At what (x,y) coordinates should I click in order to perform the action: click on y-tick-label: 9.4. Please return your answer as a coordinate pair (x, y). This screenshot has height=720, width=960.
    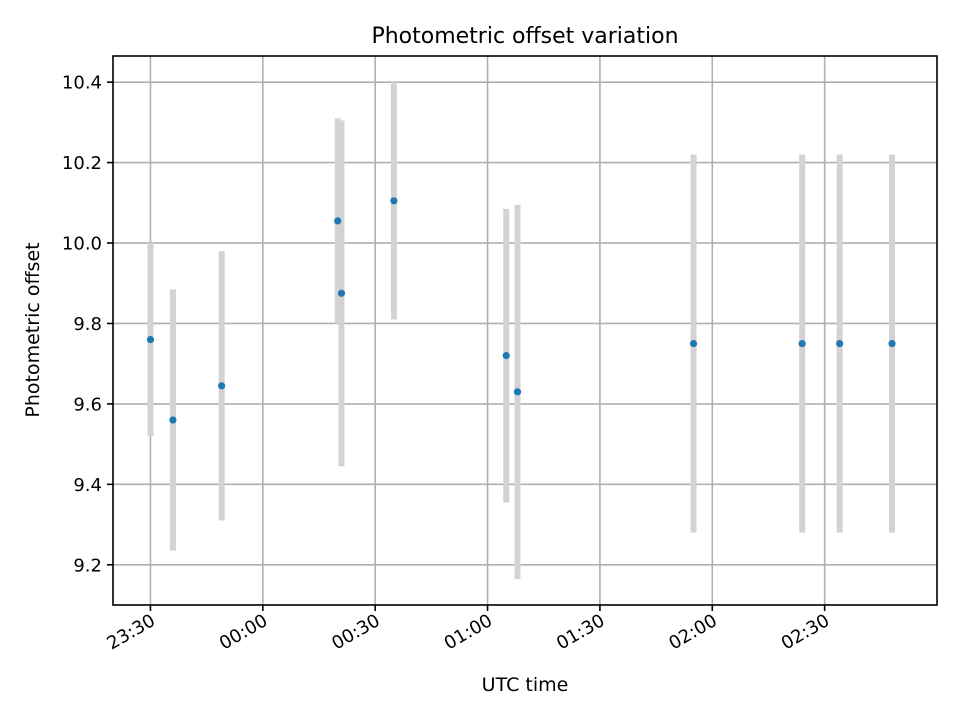
    Looking at the image, I should click on (87, 485).